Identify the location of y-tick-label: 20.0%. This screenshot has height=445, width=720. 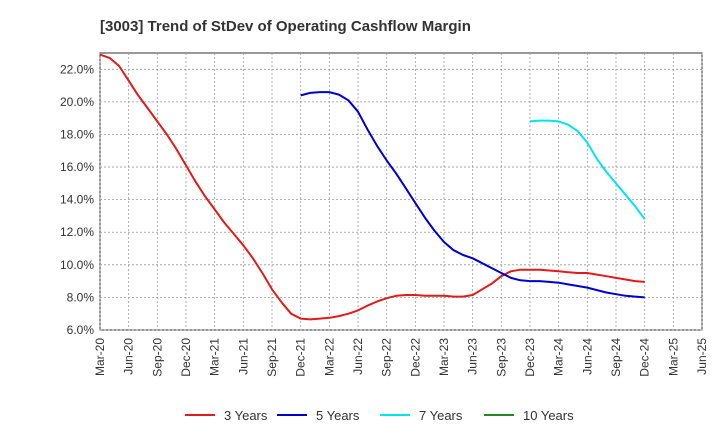
(77, 102).